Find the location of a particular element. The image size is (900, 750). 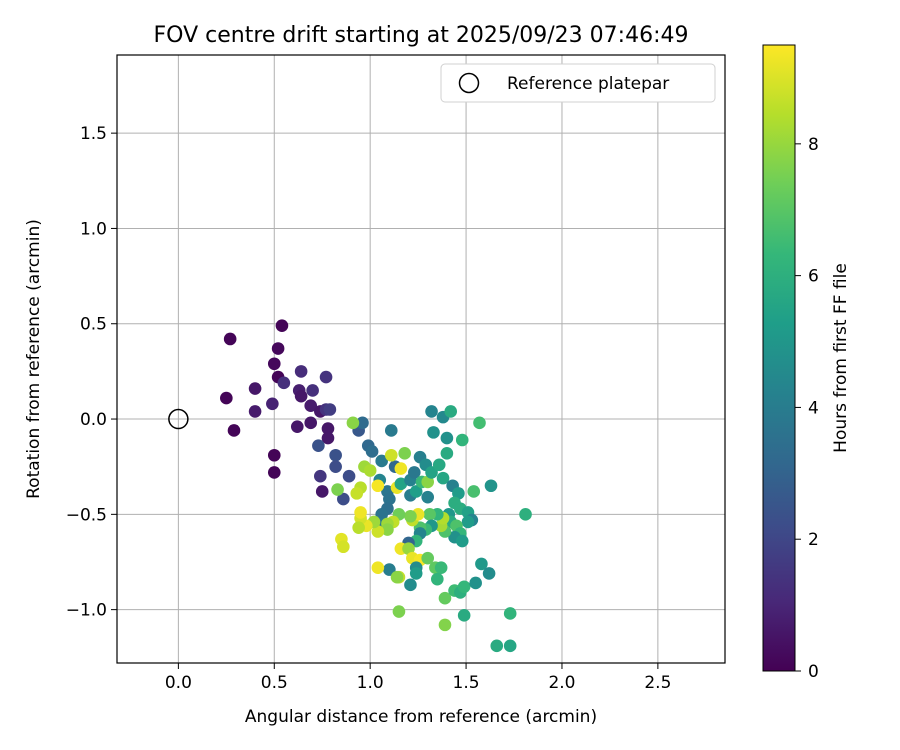

x-tick-label: 0.0 is located at coordinates (178, 683).